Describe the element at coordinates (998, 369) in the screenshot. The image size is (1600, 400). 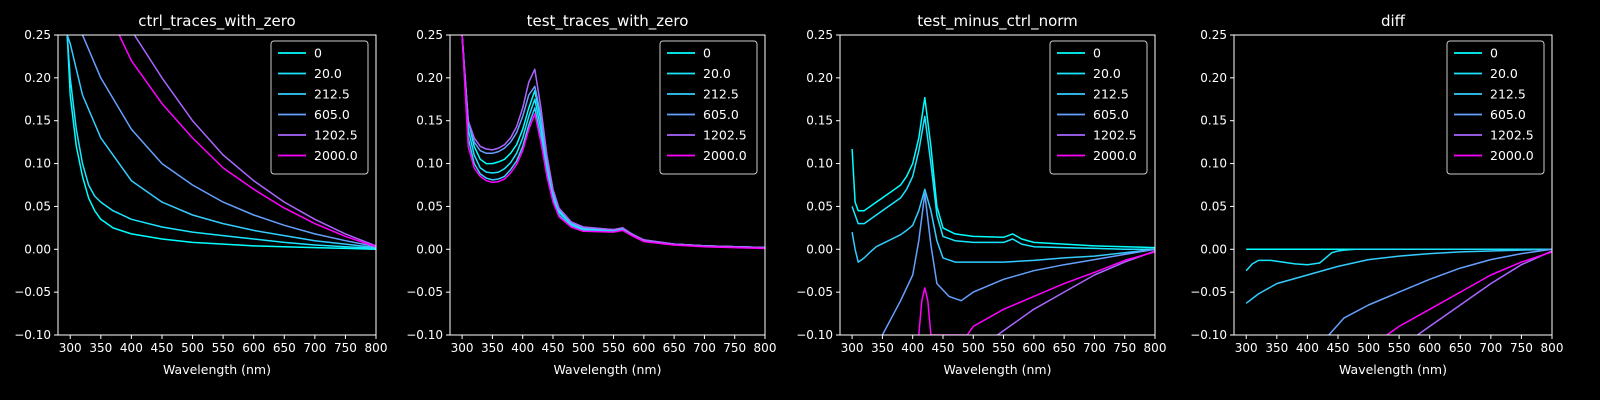
I see `x-axis-label: Wavelength (nm)` at that location.